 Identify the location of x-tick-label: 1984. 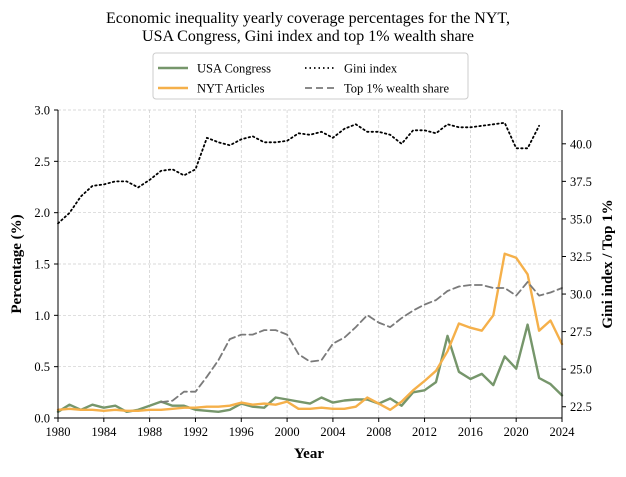
(104, 432).